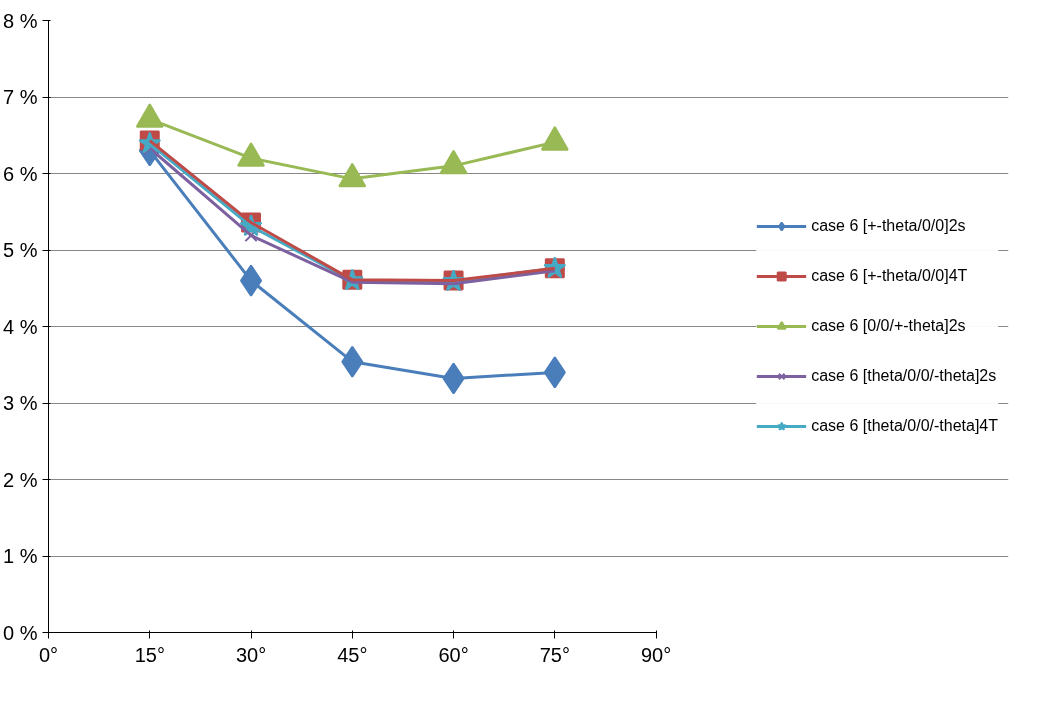 The height and width of the screenshot is (714, 1053). Describe the element at coordinates (20, 479) in the screenshot. I see `y-tick-label: 2 %` at that location.